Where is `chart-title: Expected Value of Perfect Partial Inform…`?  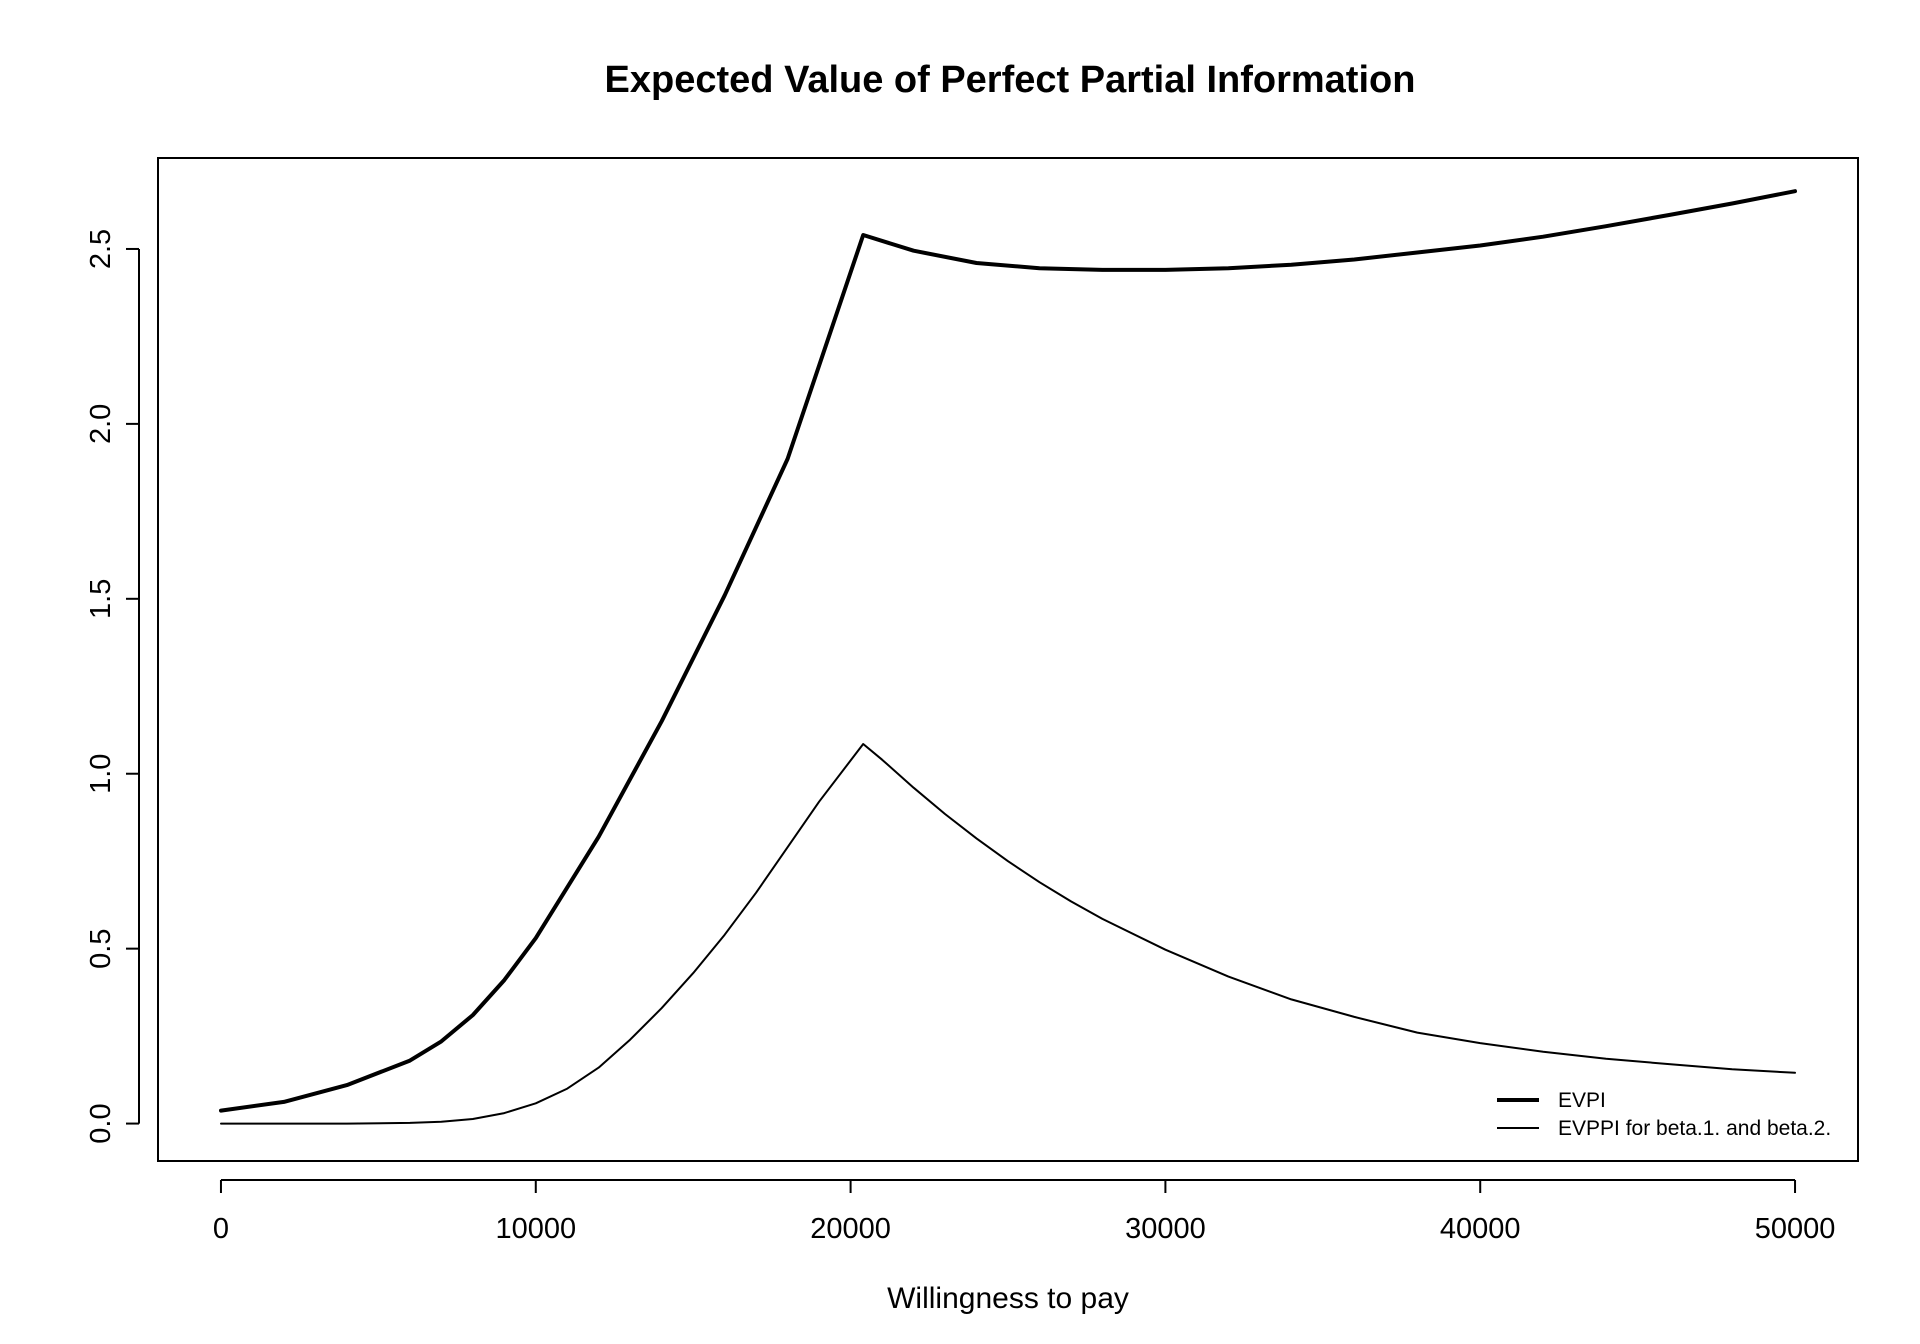
chart-title: Expected Value of Perfect Partial Inform… is located at coordinates (1010, 80).